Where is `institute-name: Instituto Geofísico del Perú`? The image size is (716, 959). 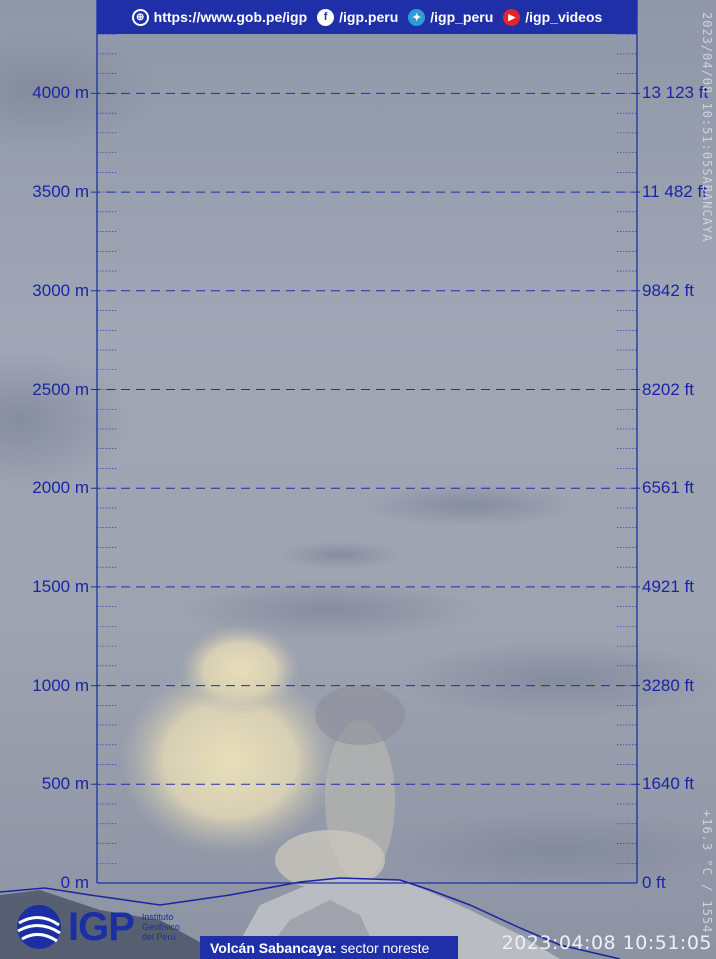
institute-name: Instituto Geofísico del Perú is located at coordinates (161, 927).